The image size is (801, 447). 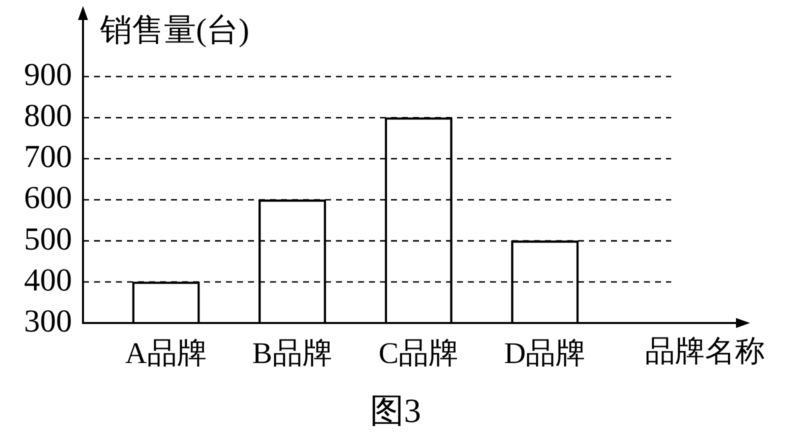 What do you see at coordinates (48, 238) in the screenshot?
I see `y-tick-label: 500` at bounding box center [48, 238].